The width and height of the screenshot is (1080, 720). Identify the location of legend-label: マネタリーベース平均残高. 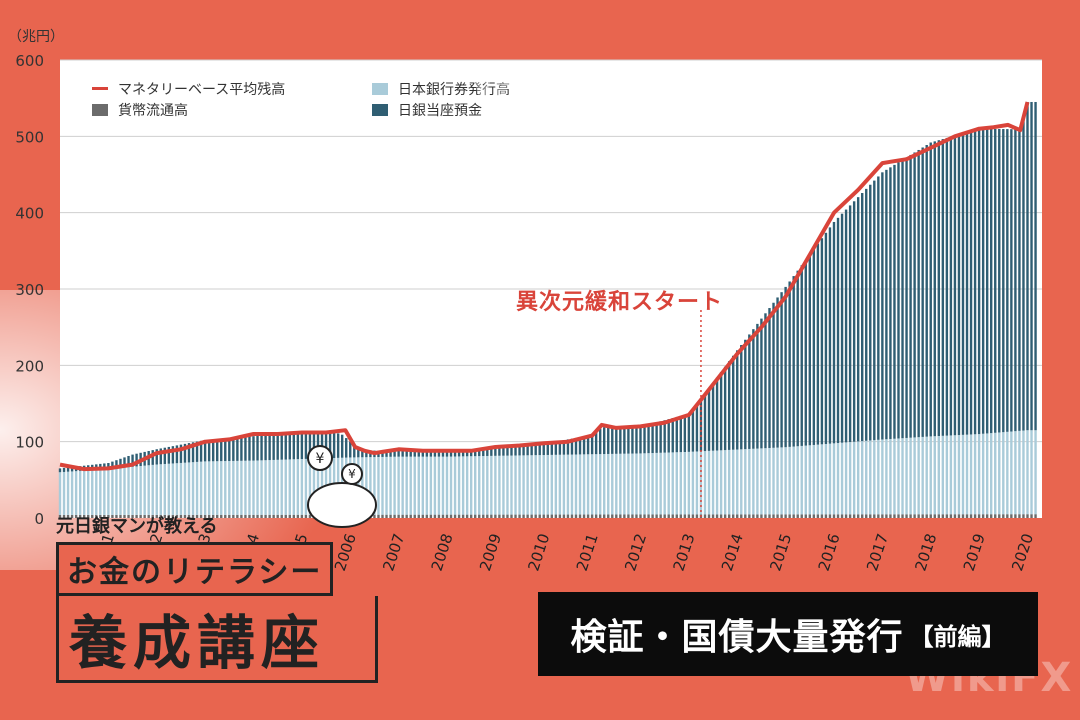
(202, 89).